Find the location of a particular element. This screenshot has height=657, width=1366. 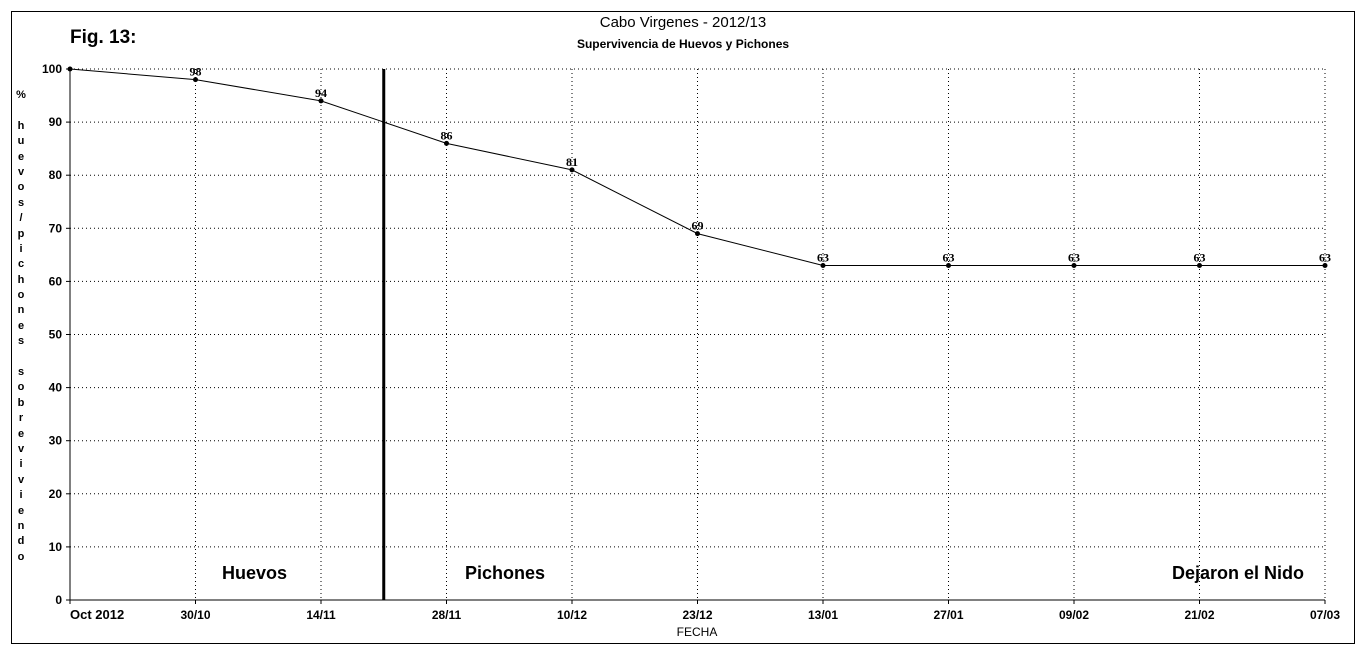

region-label-dejaron-el-nido: Dejaron el Nido is located at coordinates (1238, 573).